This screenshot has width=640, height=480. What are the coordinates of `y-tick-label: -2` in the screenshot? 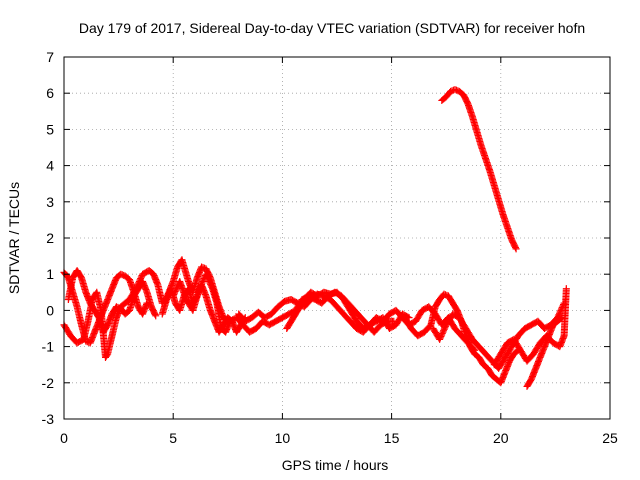 It's located at (48, 383).